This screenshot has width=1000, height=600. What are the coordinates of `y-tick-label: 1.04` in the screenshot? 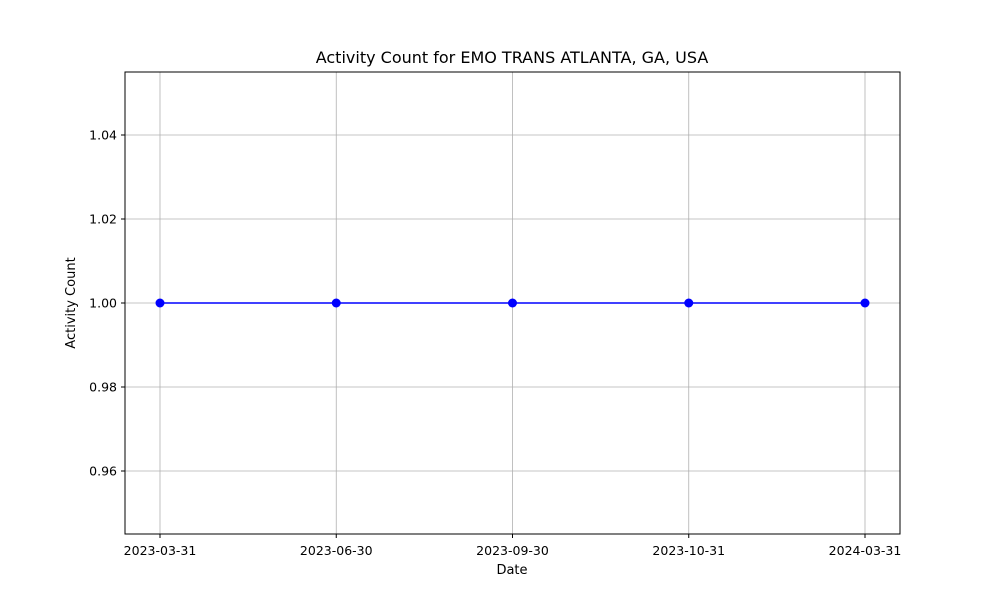 It's located at (103, 135).